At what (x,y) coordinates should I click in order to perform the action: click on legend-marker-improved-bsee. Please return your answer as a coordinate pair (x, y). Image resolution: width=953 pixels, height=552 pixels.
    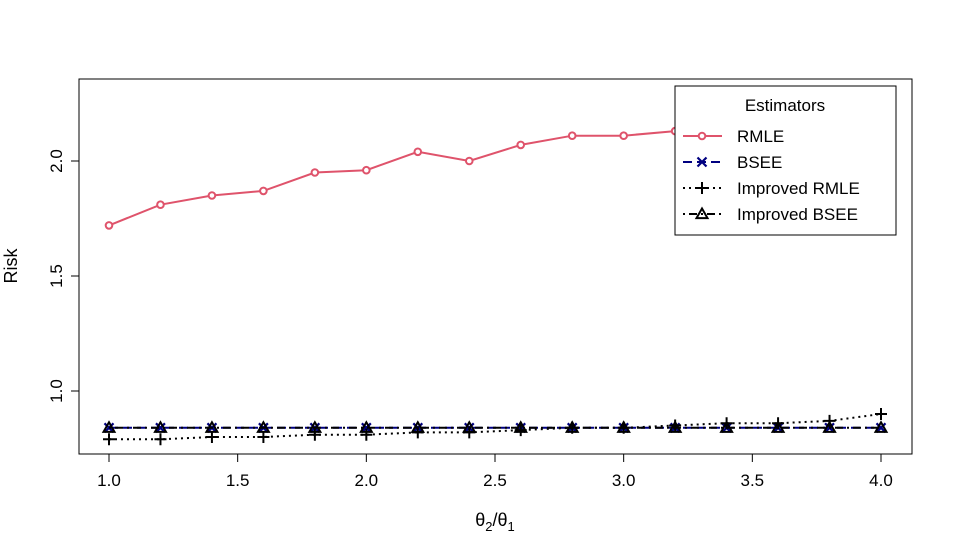
    Looking at the image, I should click on (702, 213).